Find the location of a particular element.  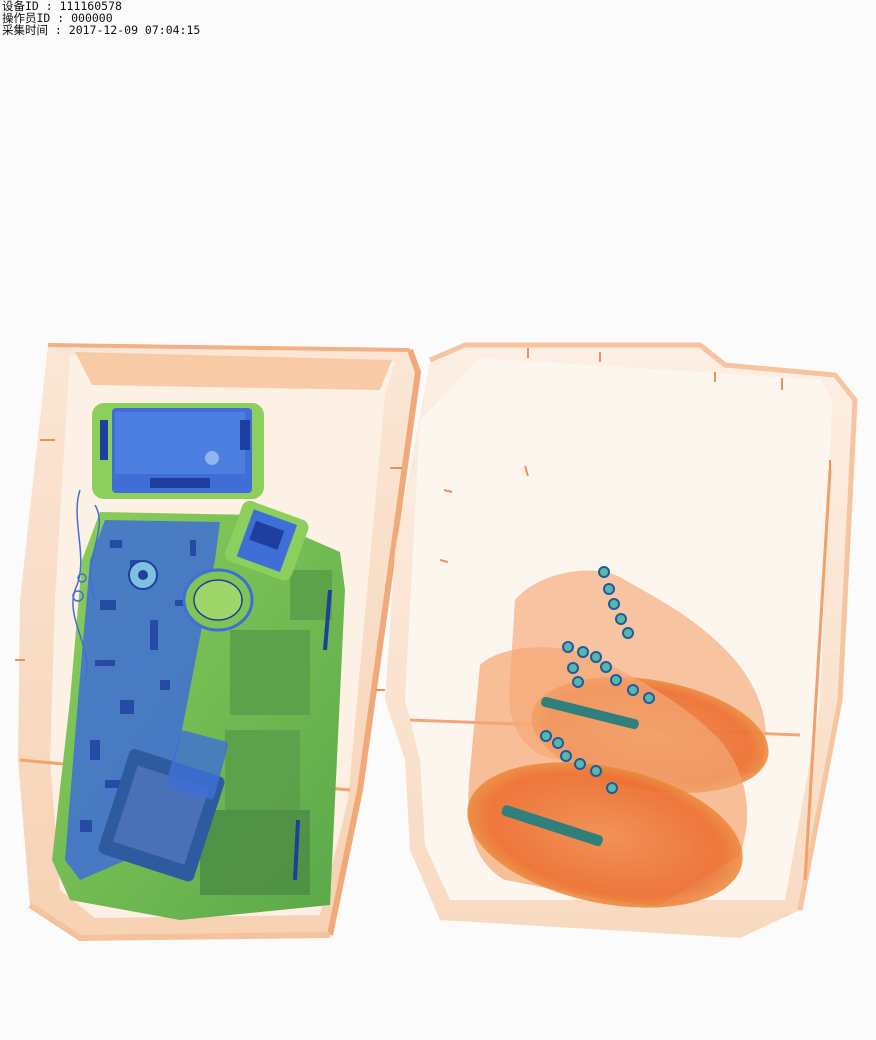

cup-holder is located at coordinates (218, 600).